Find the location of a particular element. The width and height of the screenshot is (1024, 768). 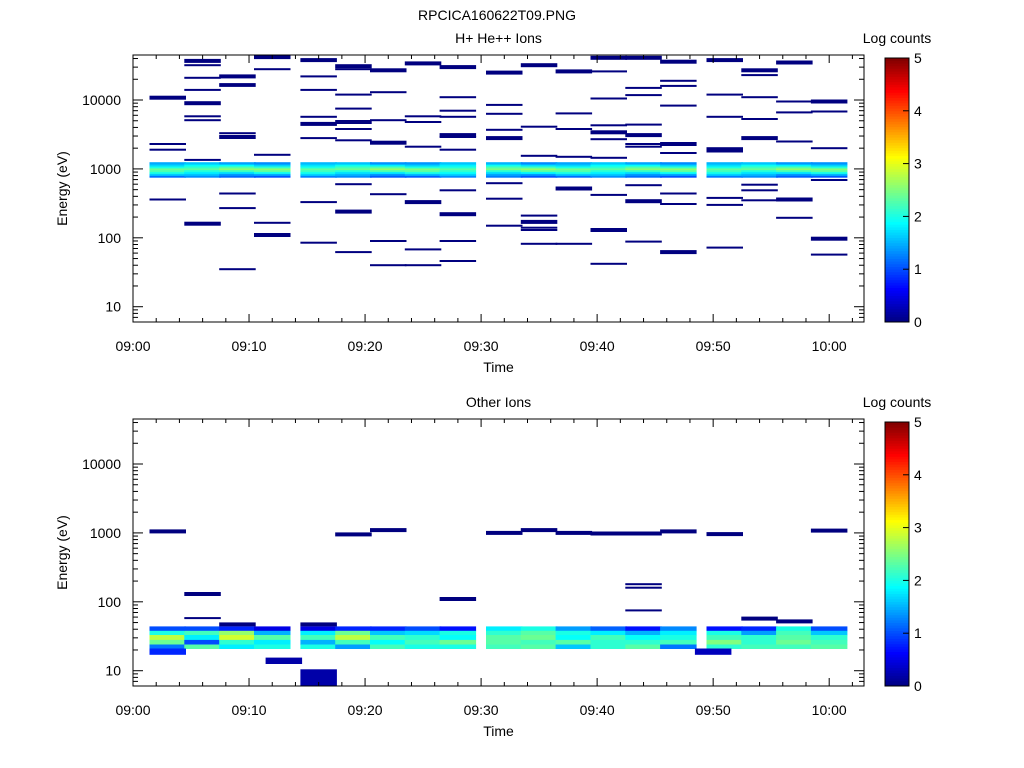

panel-title: Other Ions is located at coordinates (498, 402).